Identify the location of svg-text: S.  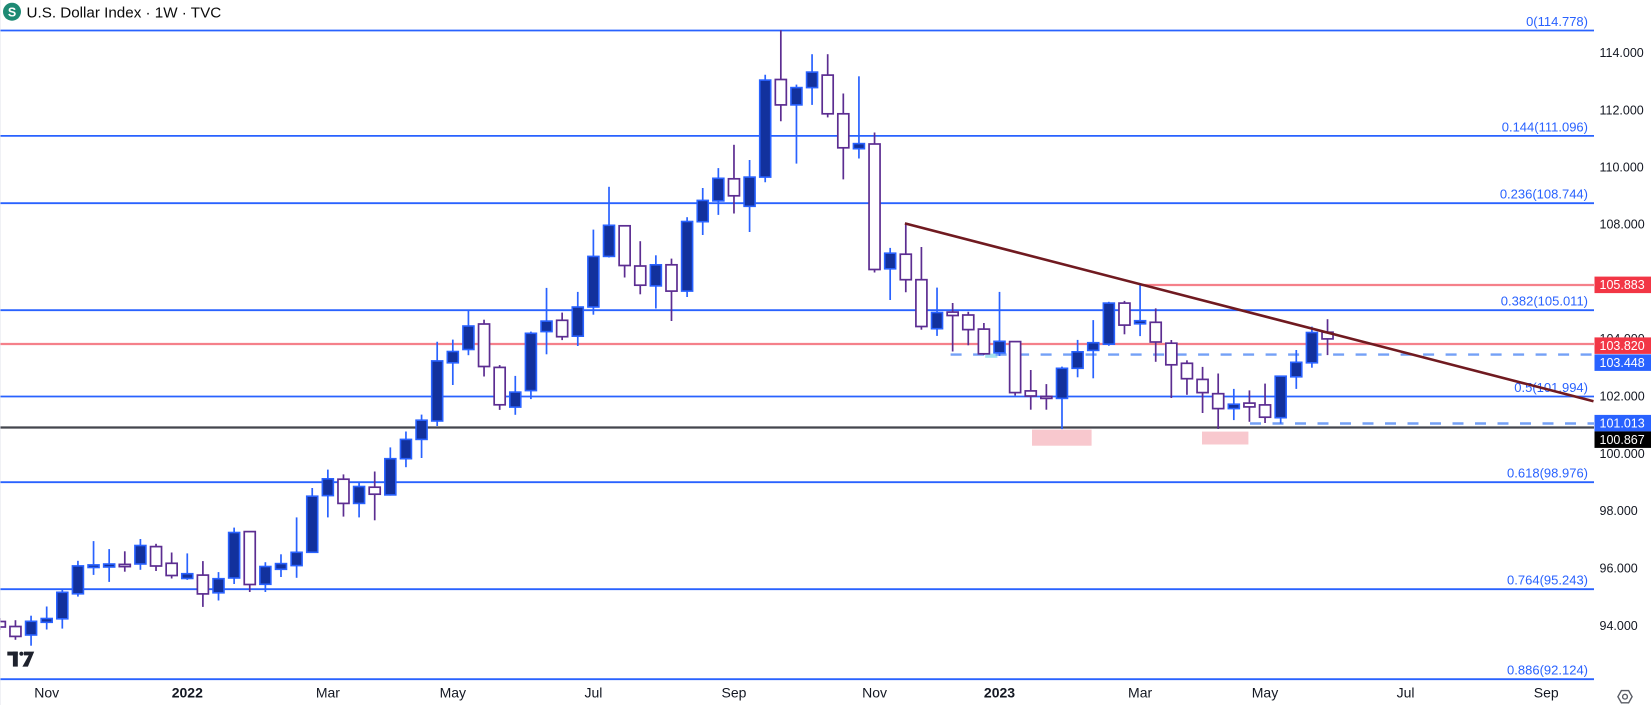
(12, 12).